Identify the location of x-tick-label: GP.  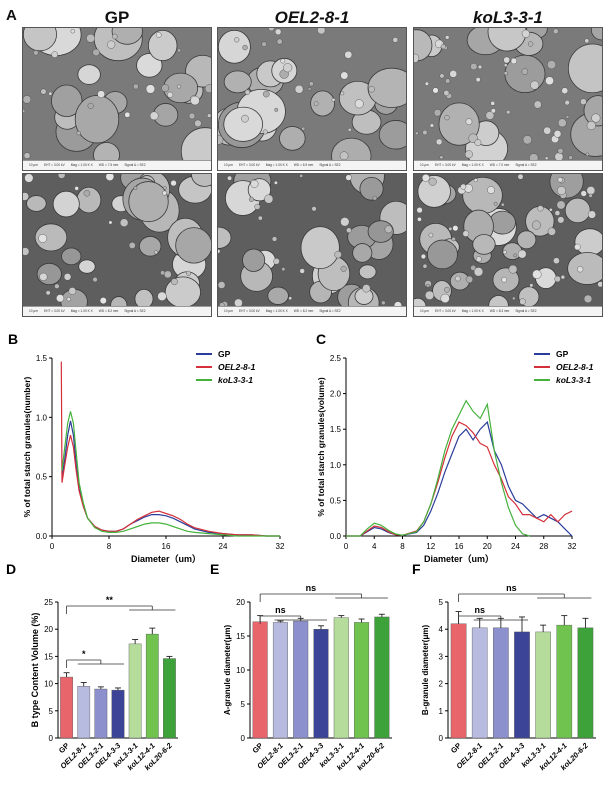
(456, 748).